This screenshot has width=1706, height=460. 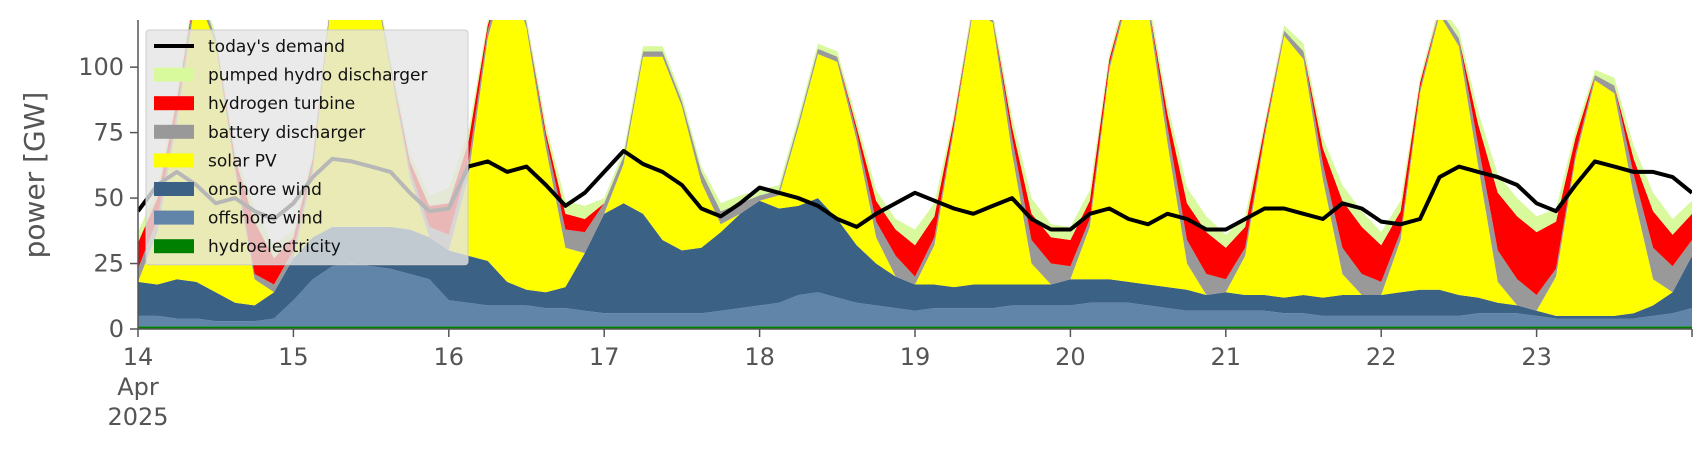 What do you see at coordinates (101, 67) in the screenshot?
I see `y-tick-label: 100` at bounding box center [101, 67].